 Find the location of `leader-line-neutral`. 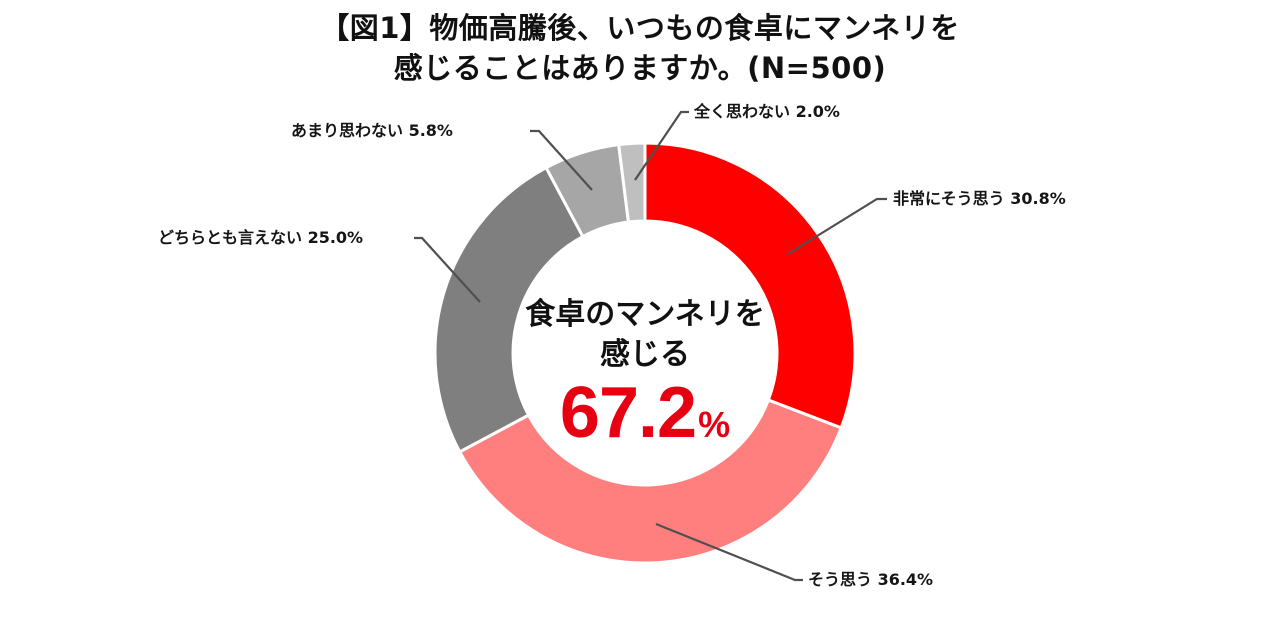

leader-line-neutral is located at coordinates (447, 269).